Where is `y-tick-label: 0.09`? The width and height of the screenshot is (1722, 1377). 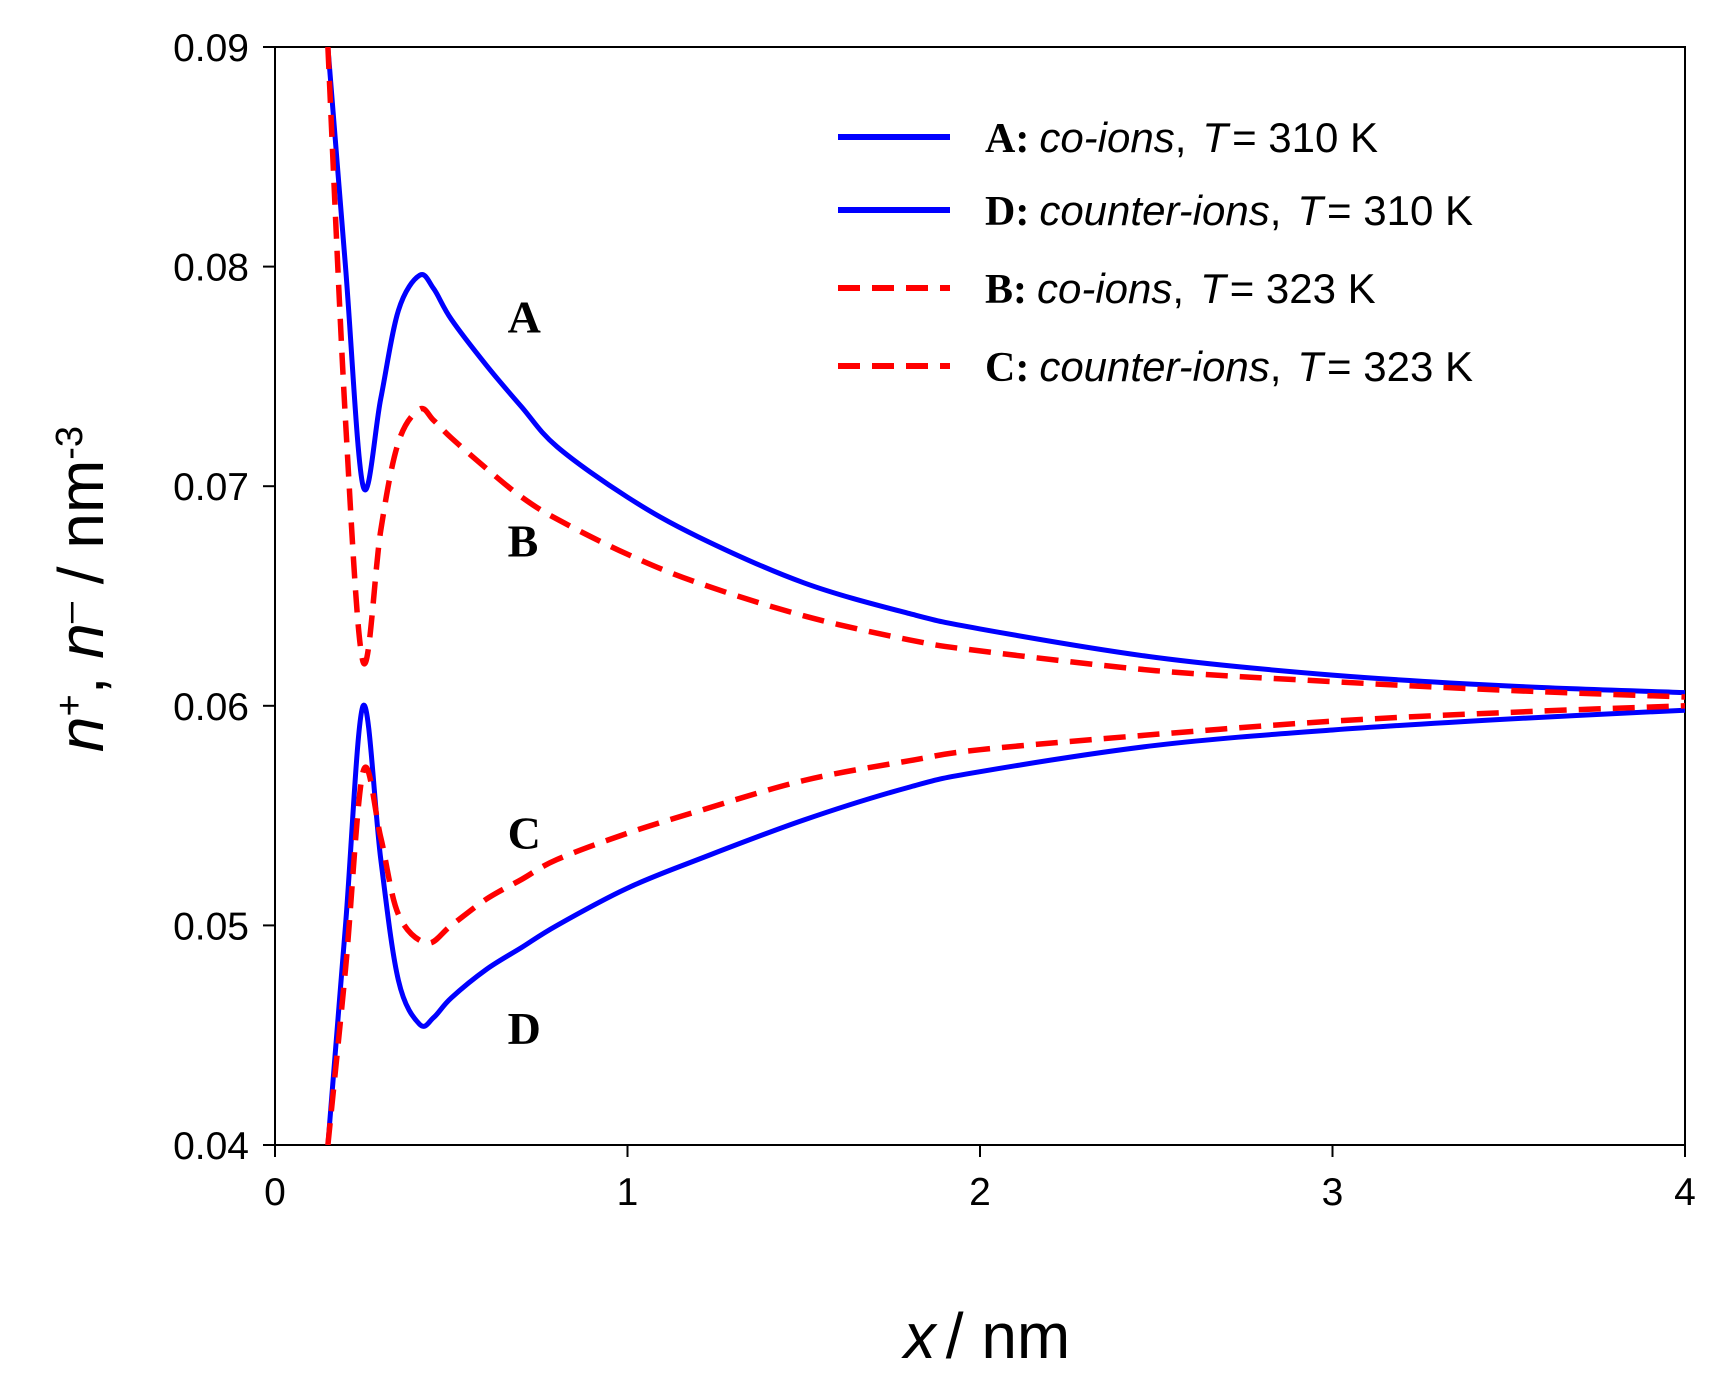 y-tick-label: 0.09 is located at coordinates (211, 48).